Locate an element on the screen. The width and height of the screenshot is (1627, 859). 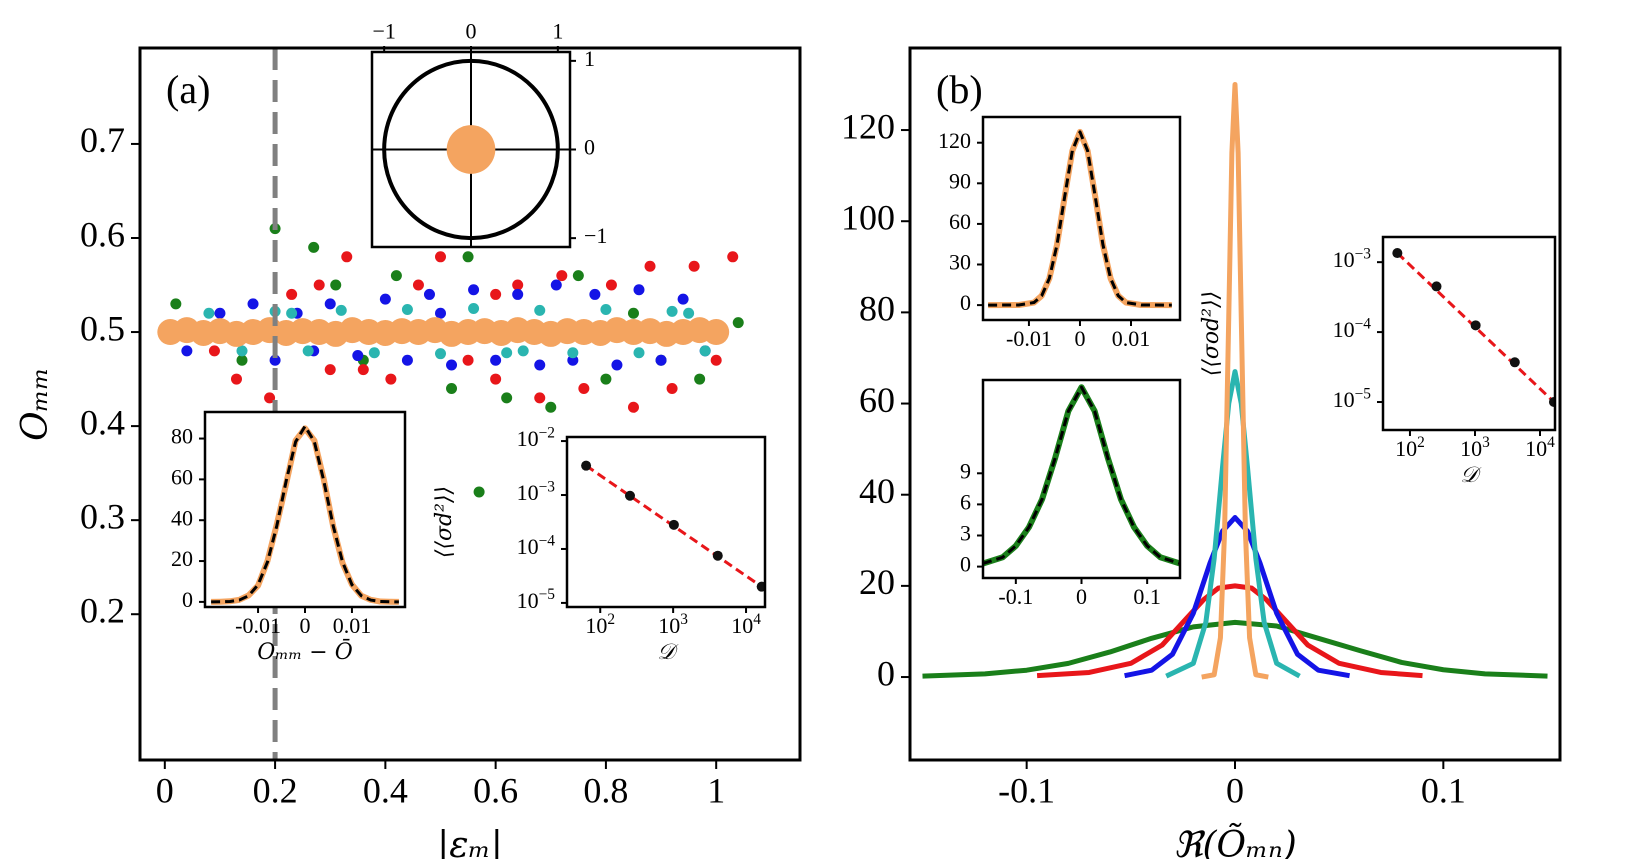
y-tick-label: 80 is located at coordinates (182, 436).